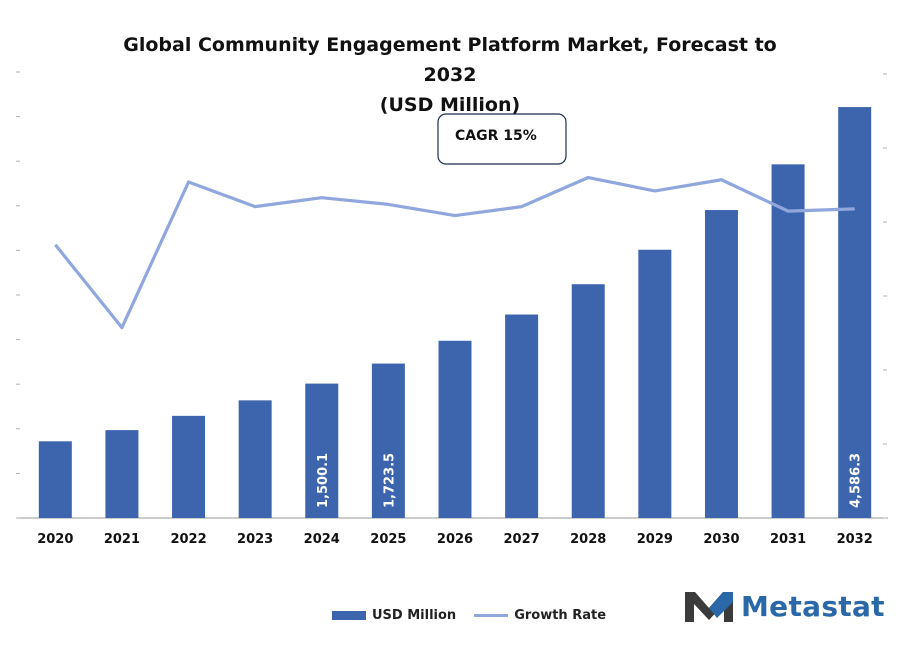  What do you see at coordinates (813, 606) in the screenshot?
I see `logo-text: Metastat` at bounding box center [813, 606].